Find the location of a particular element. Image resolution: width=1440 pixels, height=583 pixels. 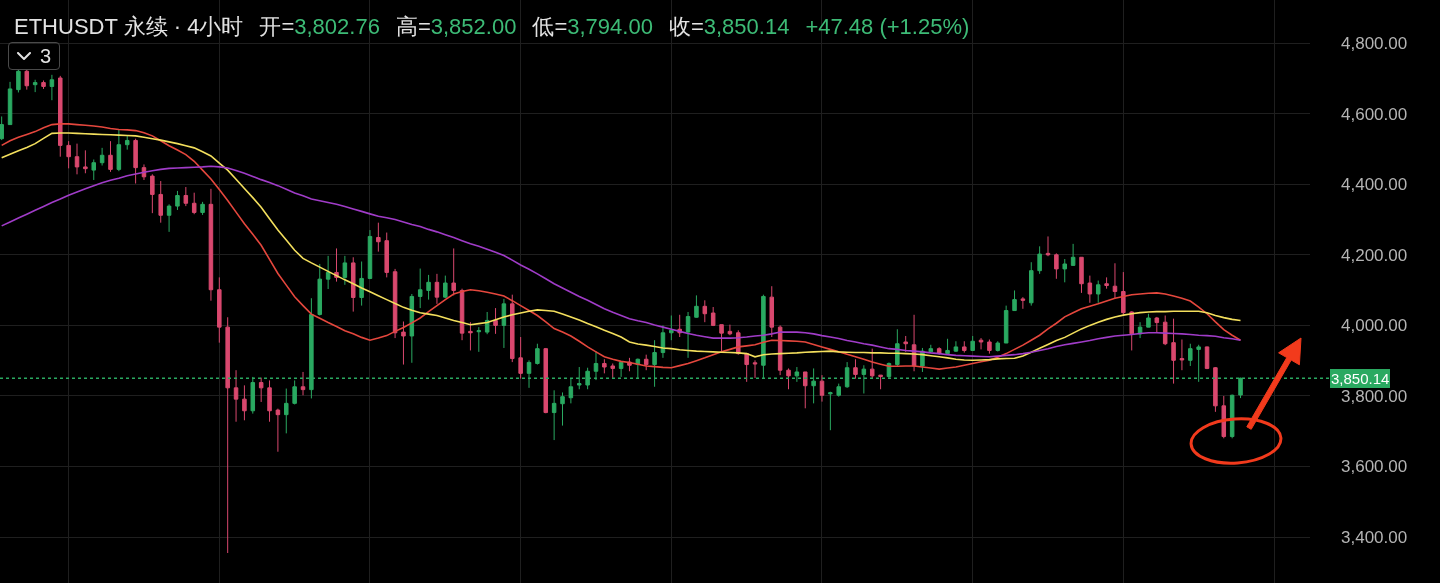

y-tick-label: 4,000.00 is located at coordinates (1374, 326).